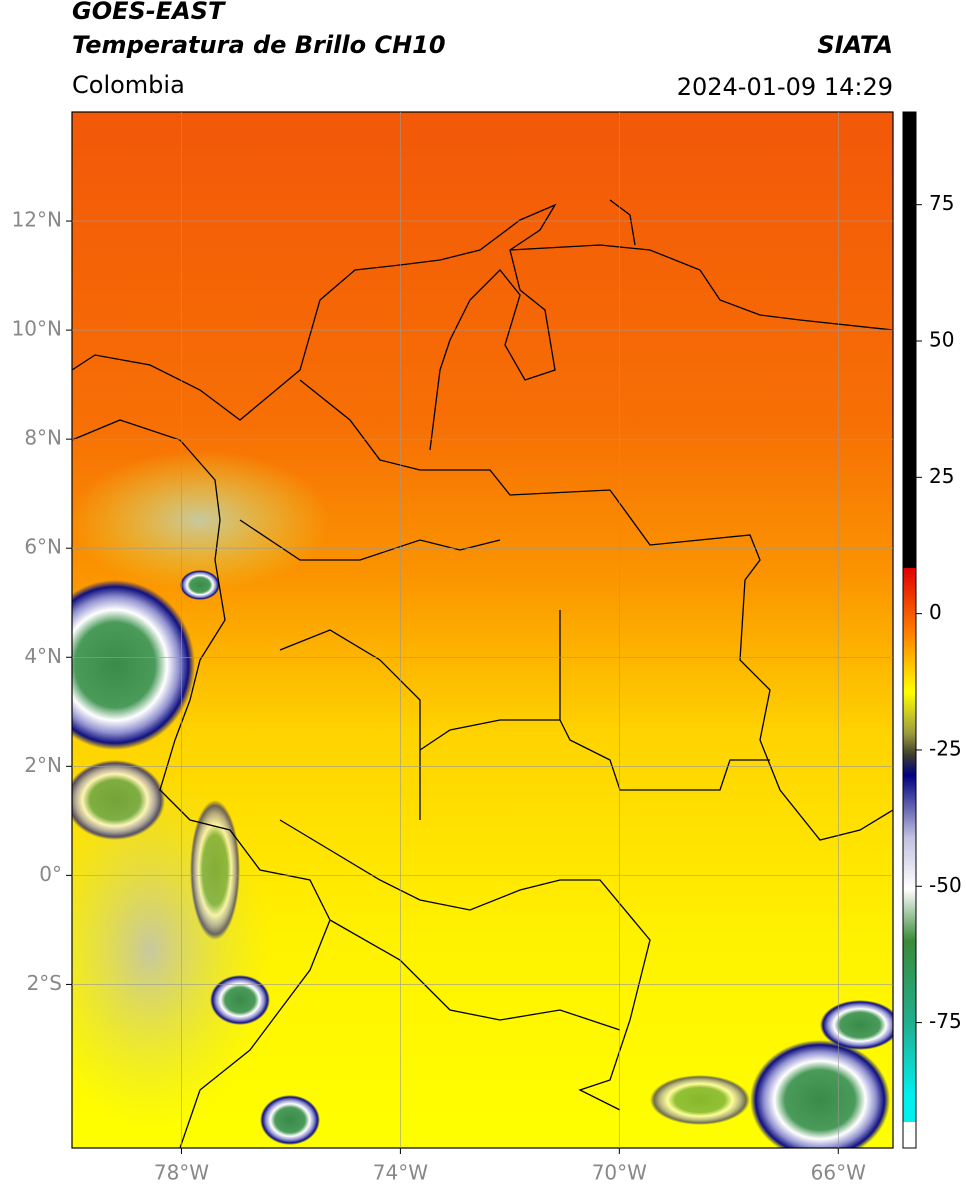 The height and width of the screenshot is (1194, 966). I want to click on subtitle: Temperatura de Brillo CH10, so click(259, 45).